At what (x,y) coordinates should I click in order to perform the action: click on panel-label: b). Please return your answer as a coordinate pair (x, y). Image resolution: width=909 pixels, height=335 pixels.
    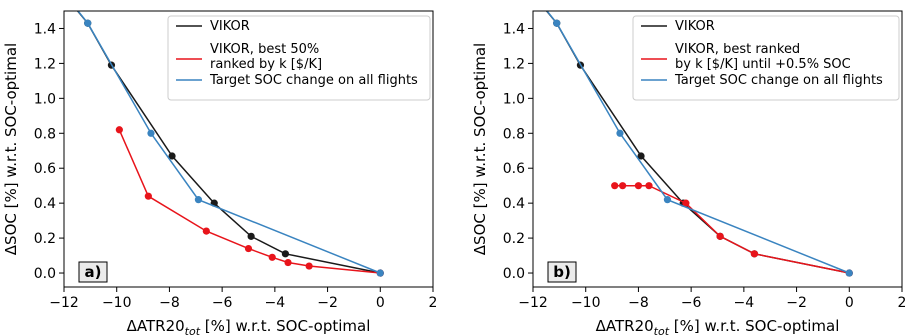
    Looking at the image, I should click on (562, 272).